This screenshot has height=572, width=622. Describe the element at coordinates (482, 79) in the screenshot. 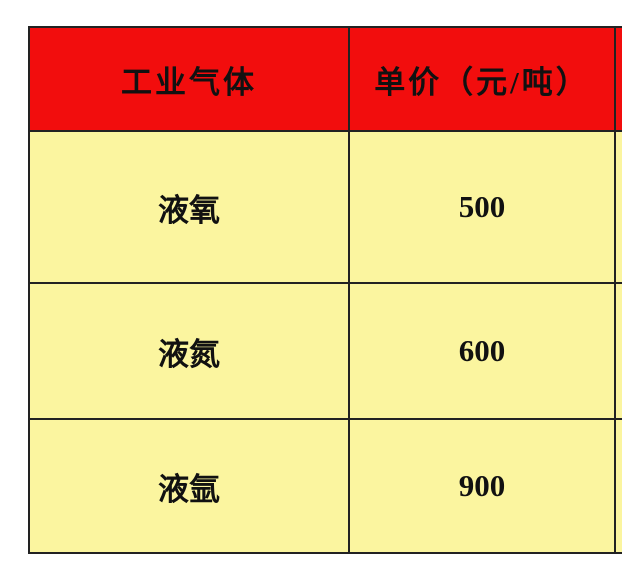

I see `header-cell: 单价（元/吨）` at that location.